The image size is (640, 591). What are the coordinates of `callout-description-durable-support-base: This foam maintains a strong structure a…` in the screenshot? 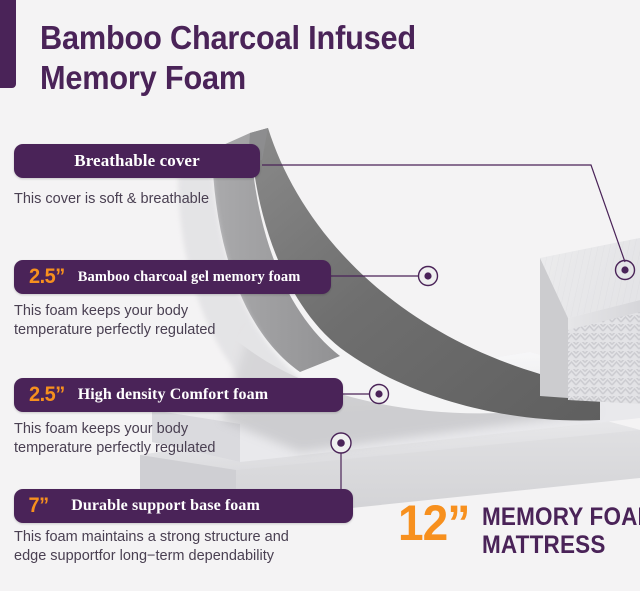 It's located at (151, 546).